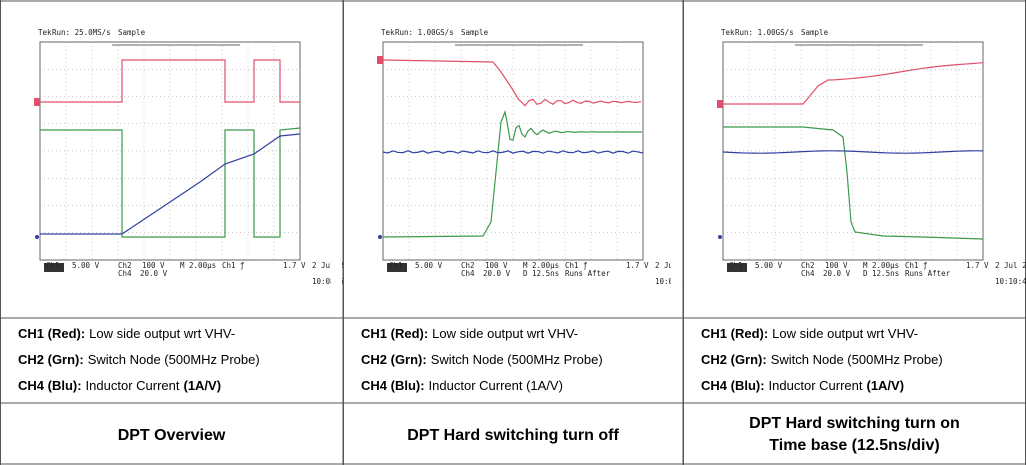  What do you see at coordinates (1010, 281) in the screenshot?
I see `scope-readout: 10:10:4` at bounding box center [1010, 281].